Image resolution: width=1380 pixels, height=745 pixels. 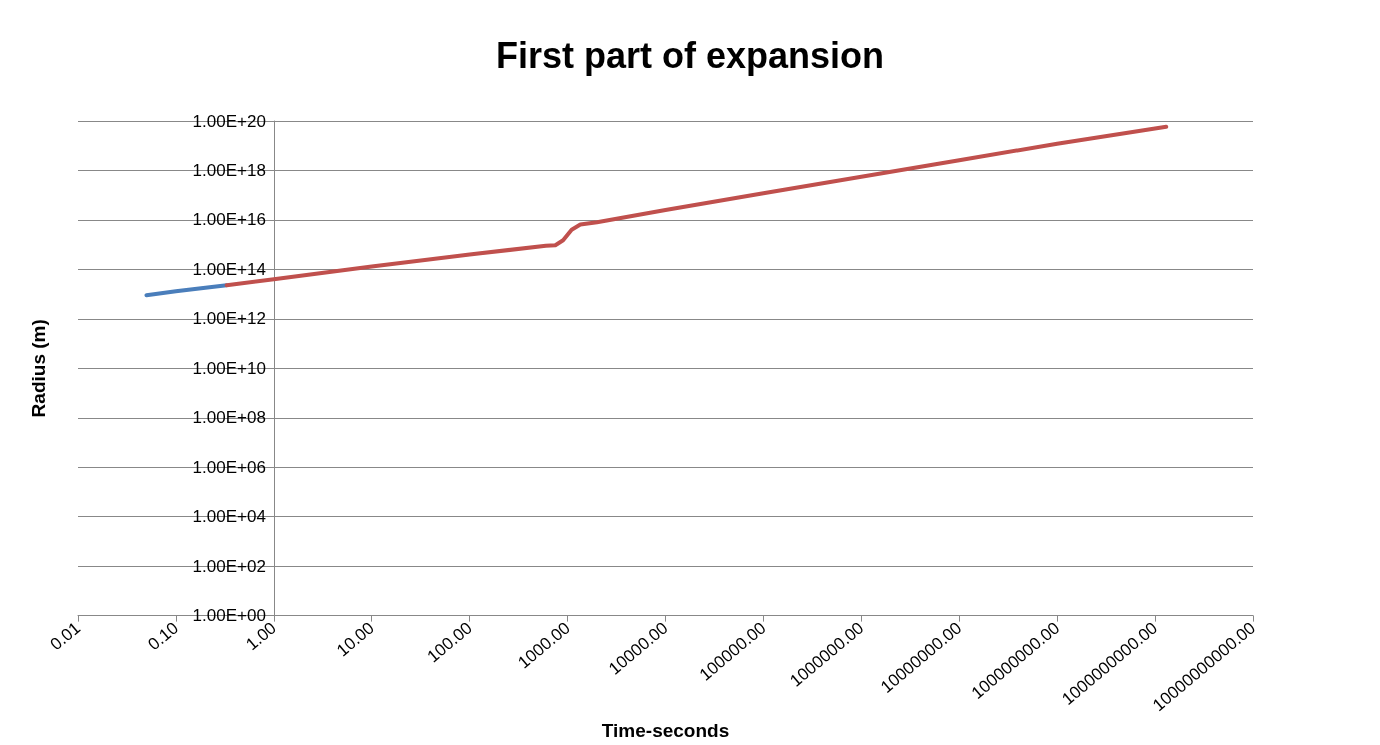 What do you see at coordinates (665, 730) in the screenshot?
I see `x-axis-title: Time-seconds` at bounding box center [665, 730].